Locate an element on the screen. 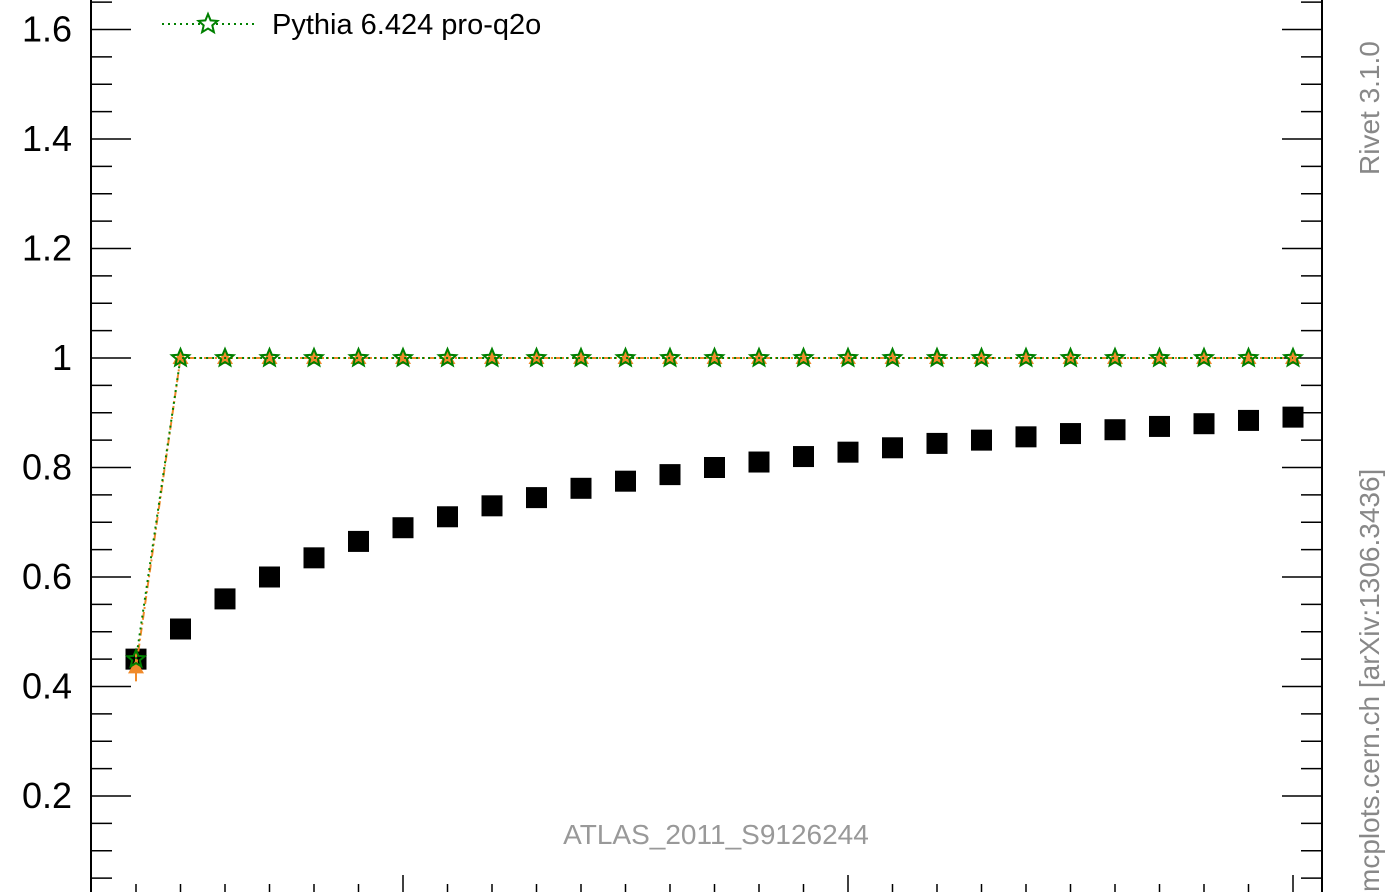  y-tick-label: 1 is located at coordinates (62, 357).